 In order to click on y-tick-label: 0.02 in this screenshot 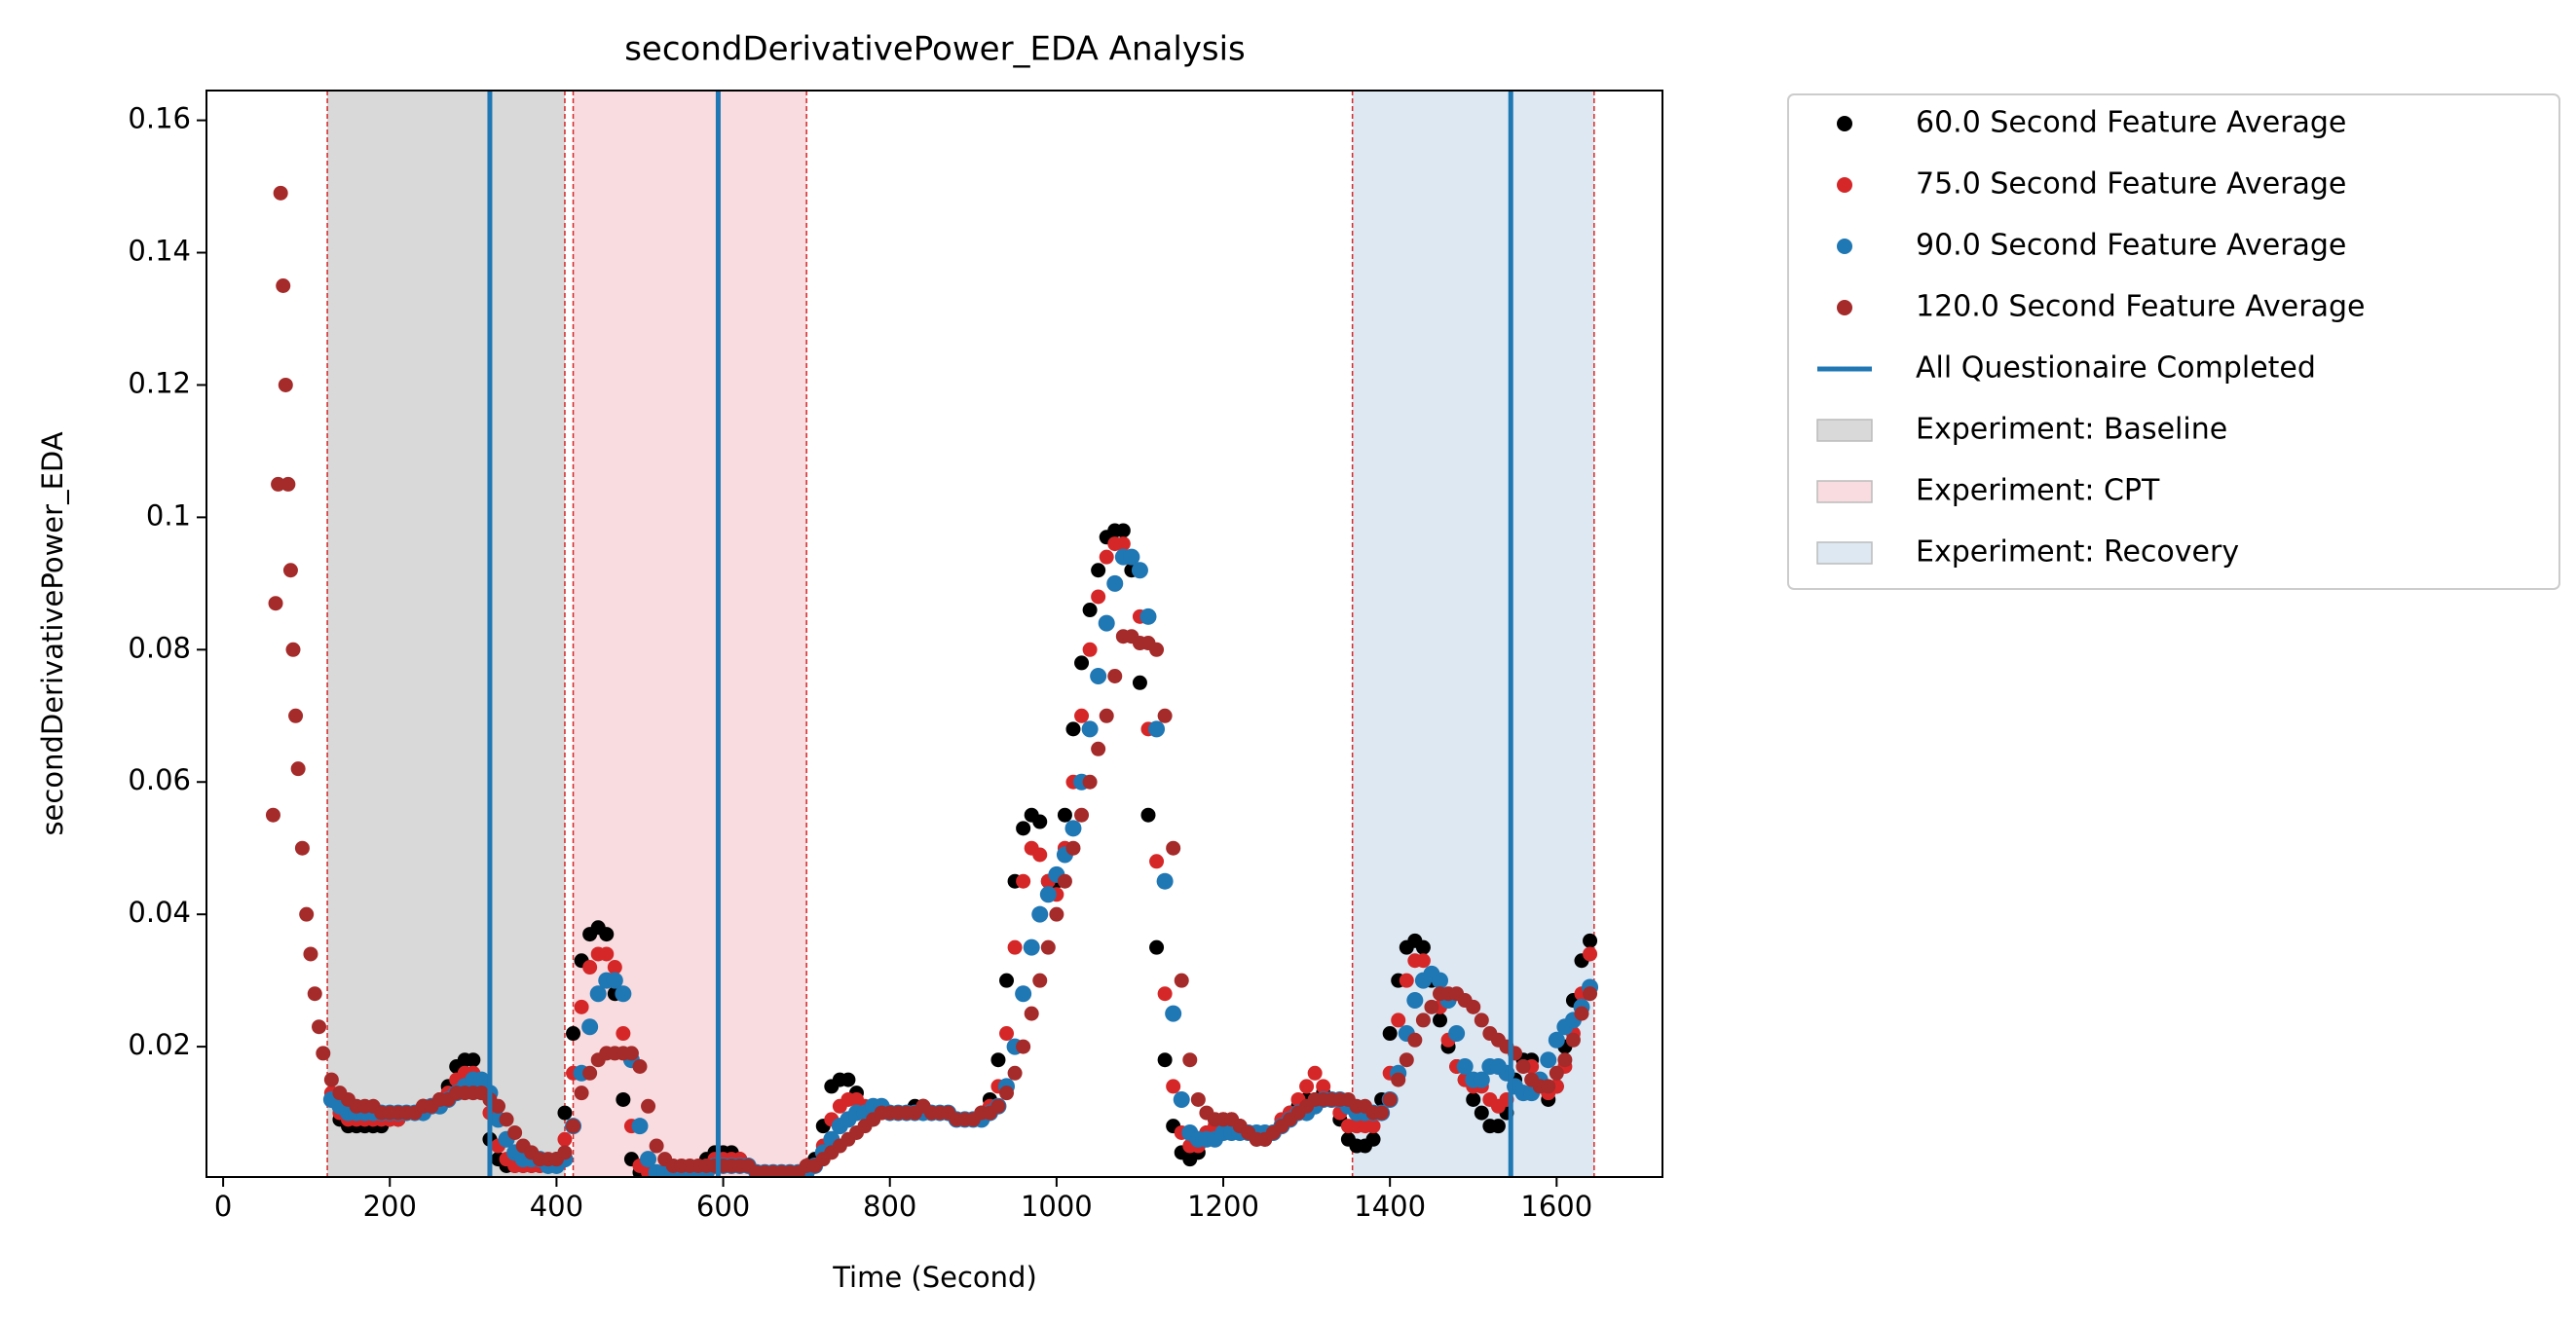, I will do `click(159, 1044)`.